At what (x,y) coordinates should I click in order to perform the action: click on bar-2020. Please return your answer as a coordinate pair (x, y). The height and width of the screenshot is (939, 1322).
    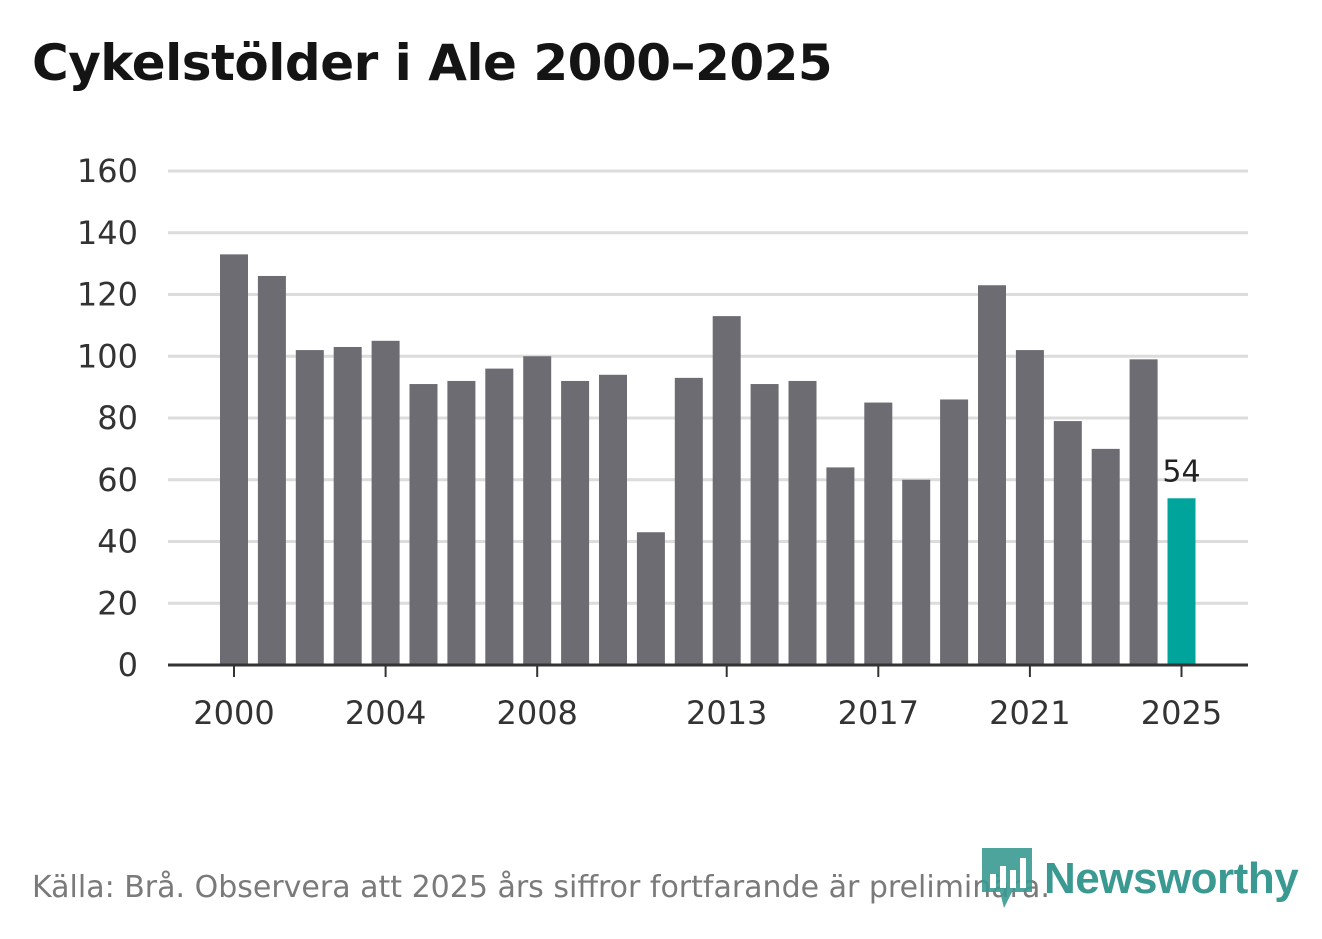
    Looking at the image, I should click on (992, 475).